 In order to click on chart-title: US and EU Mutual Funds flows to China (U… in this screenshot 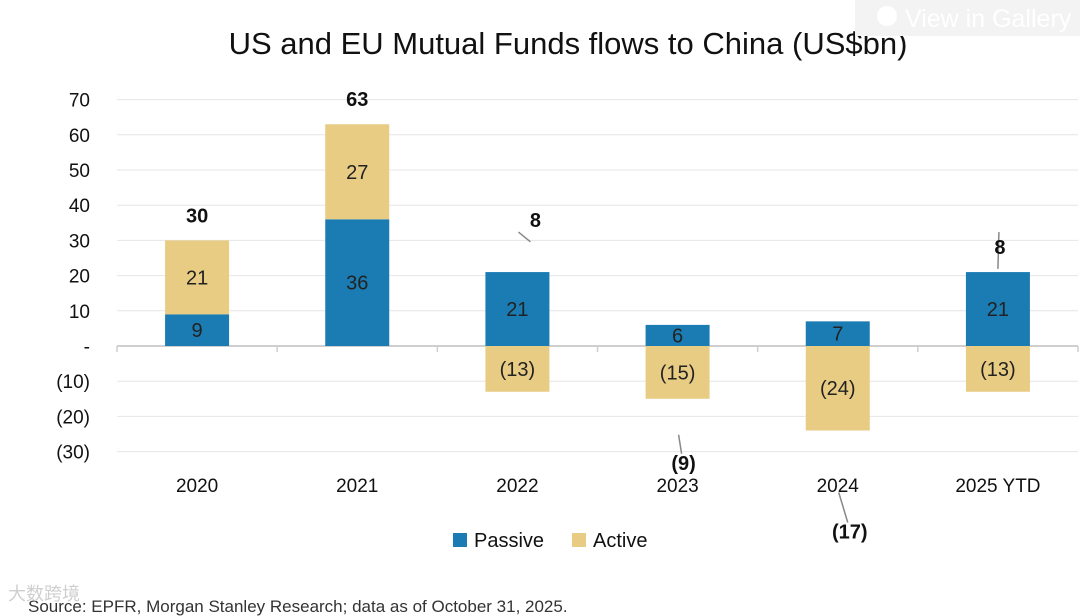, I will do `click(568, 43)`.